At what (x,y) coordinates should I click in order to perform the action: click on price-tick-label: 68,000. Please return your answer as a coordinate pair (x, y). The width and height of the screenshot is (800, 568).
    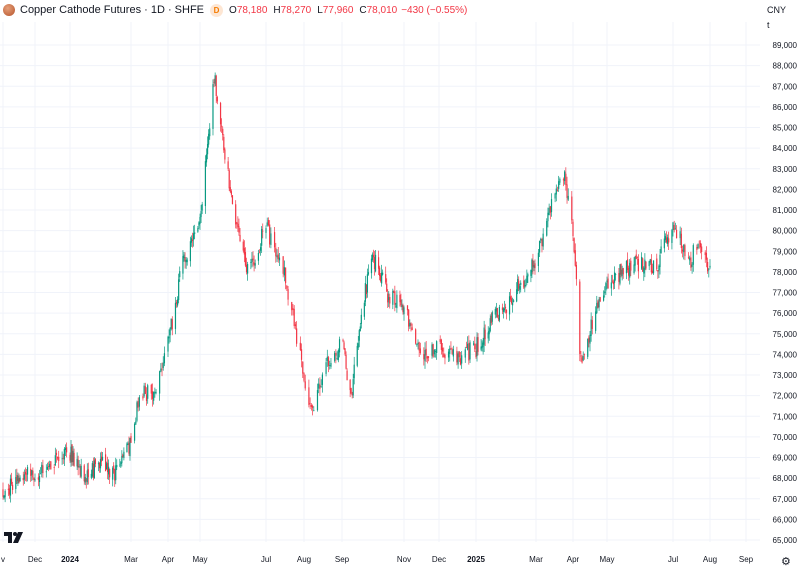
    Looking at the image, I should click on (785, 478).